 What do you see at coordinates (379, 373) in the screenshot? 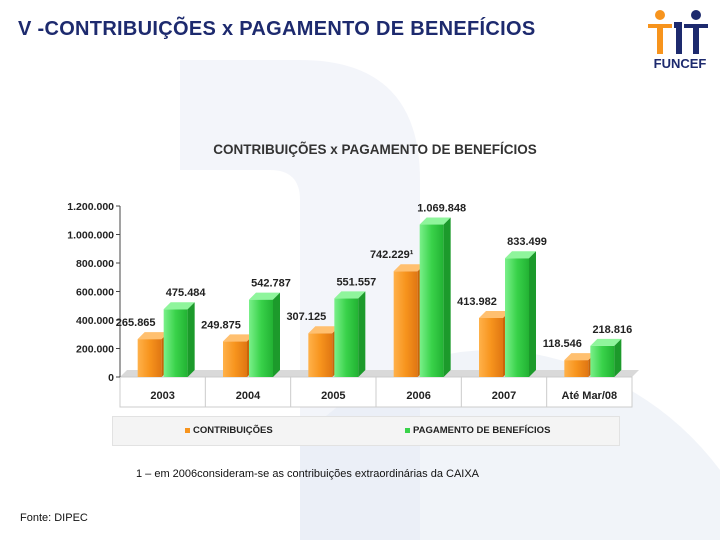
I see `chart-floor` at bounding box center [379, 373].